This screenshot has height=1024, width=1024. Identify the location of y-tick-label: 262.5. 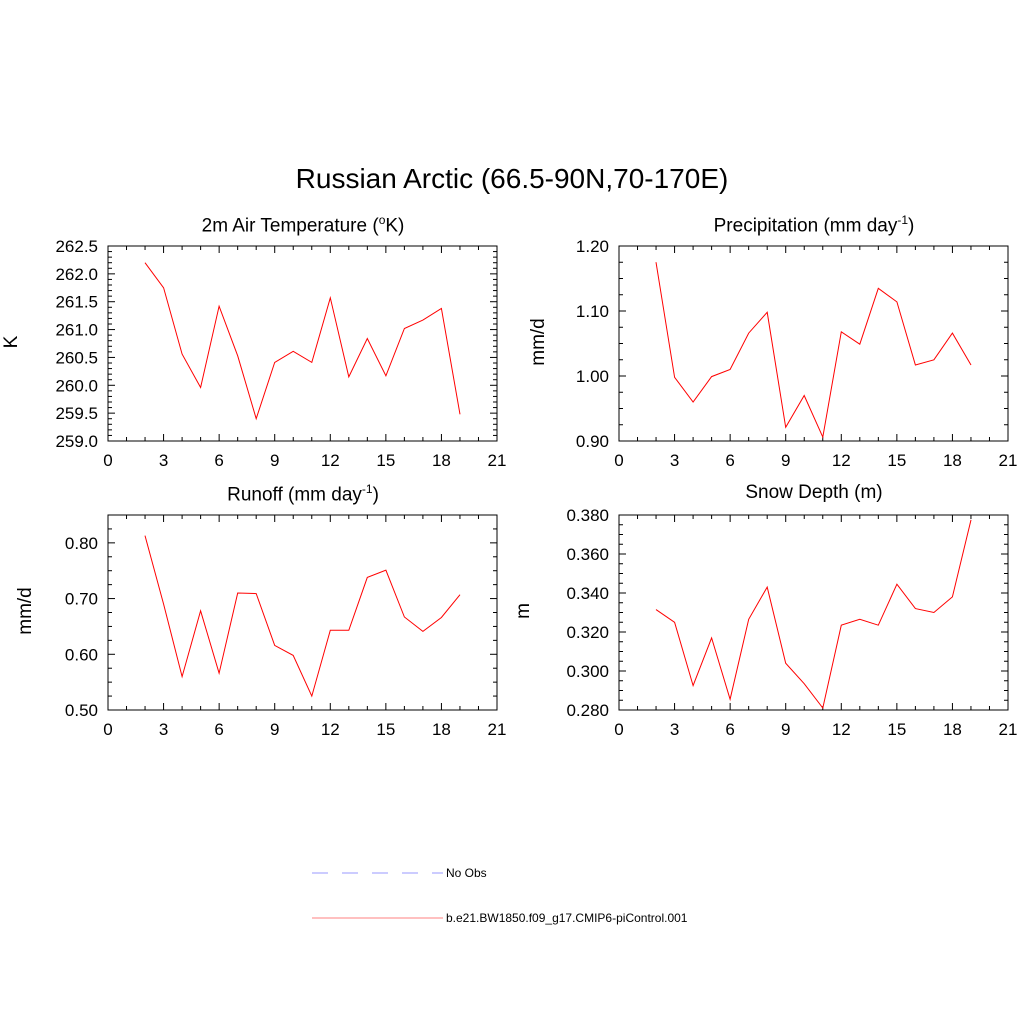
(76, 246).